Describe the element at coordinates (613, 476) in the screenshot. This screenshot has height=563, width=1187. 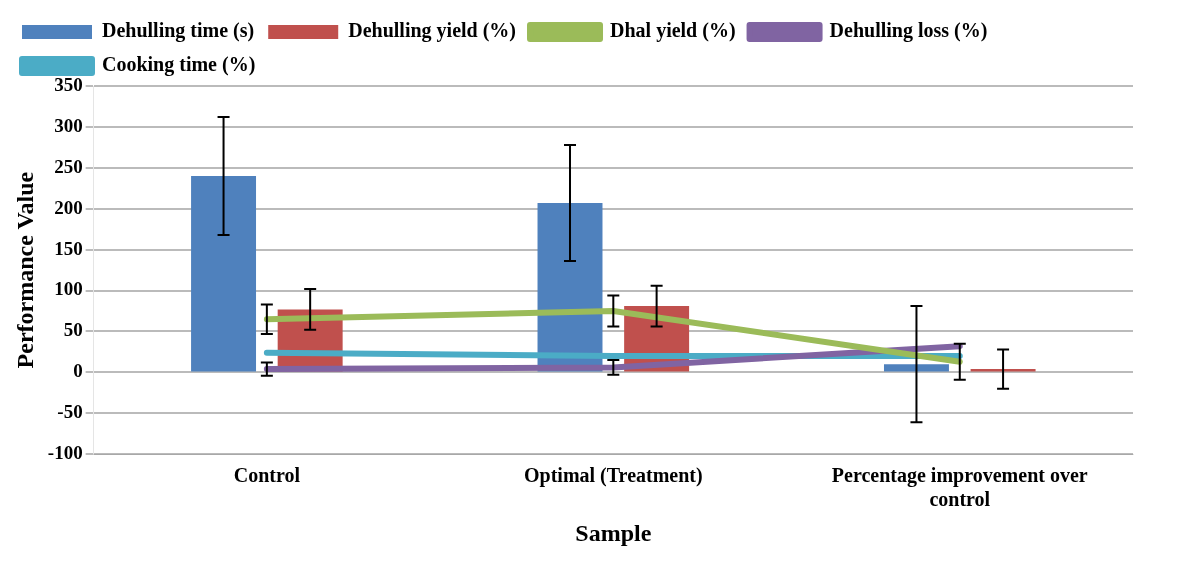
I see `x-tick-label: Optimal (Treatment)` at that location.